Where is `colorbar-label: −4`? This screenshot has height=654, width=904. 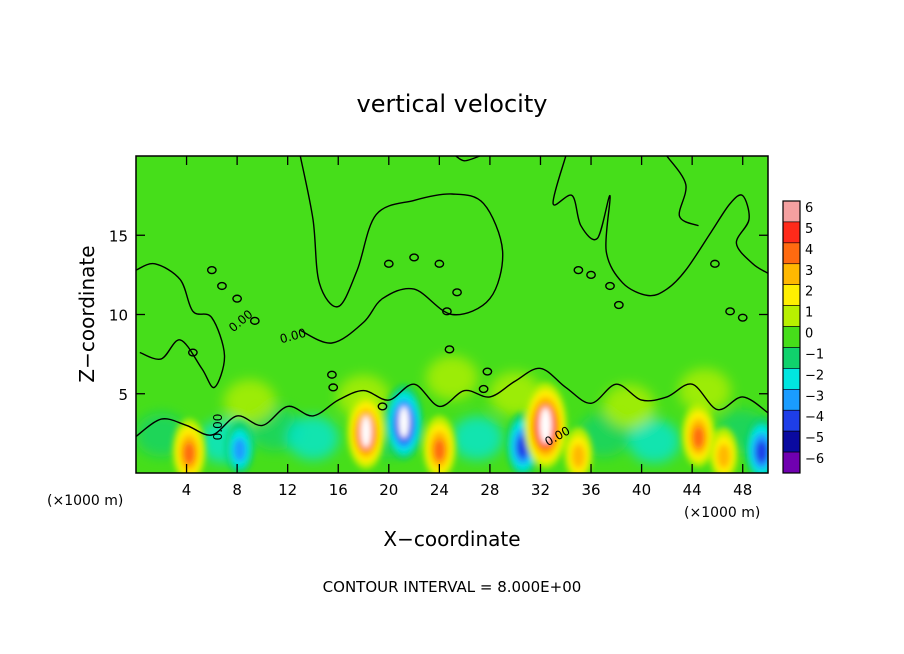
colorbar-label: −4 is located at coordinates (814, 417).